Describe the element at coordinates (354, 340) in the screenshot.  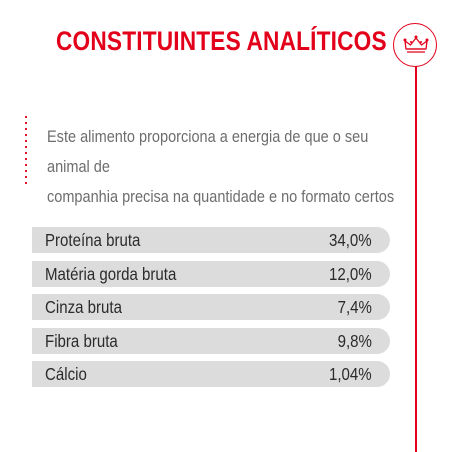
I see `row-value: 9,8%` at that location.